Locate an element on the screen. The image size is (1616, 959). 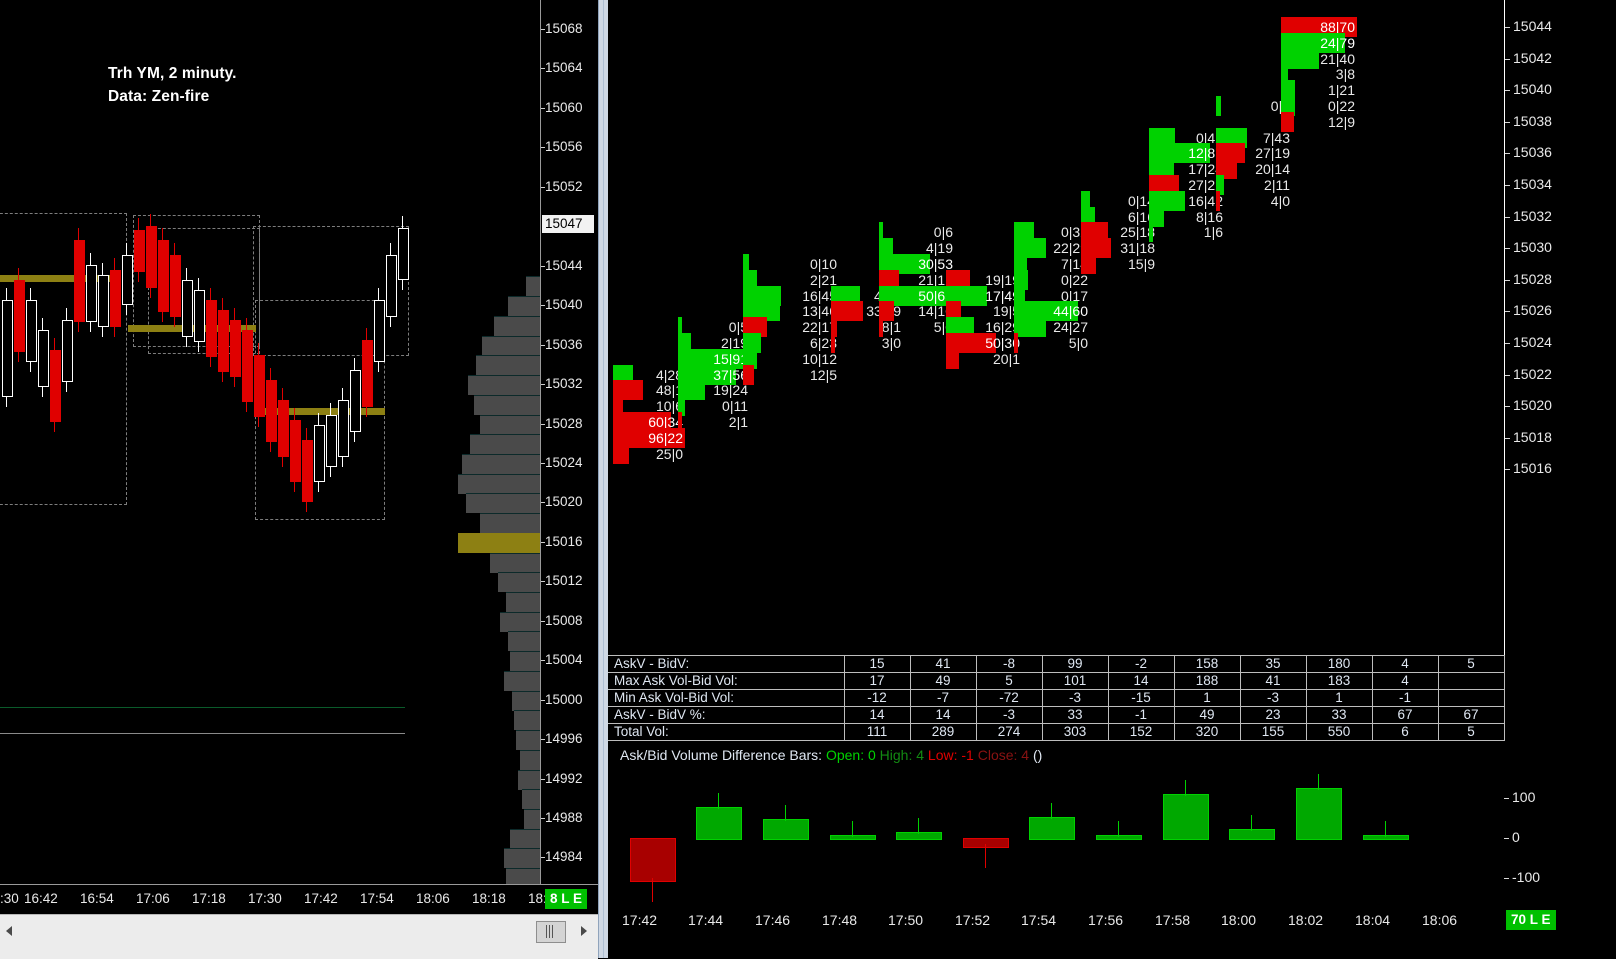
footprint-cell: 96|22 is located at coordinates (650, 437).